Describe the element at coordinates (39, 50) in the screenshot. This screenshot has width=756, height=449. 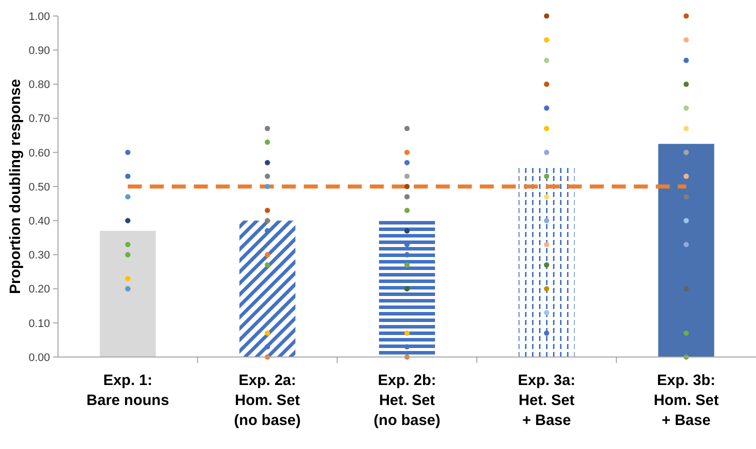
I see `y-tick-label: 0.90` at that location.